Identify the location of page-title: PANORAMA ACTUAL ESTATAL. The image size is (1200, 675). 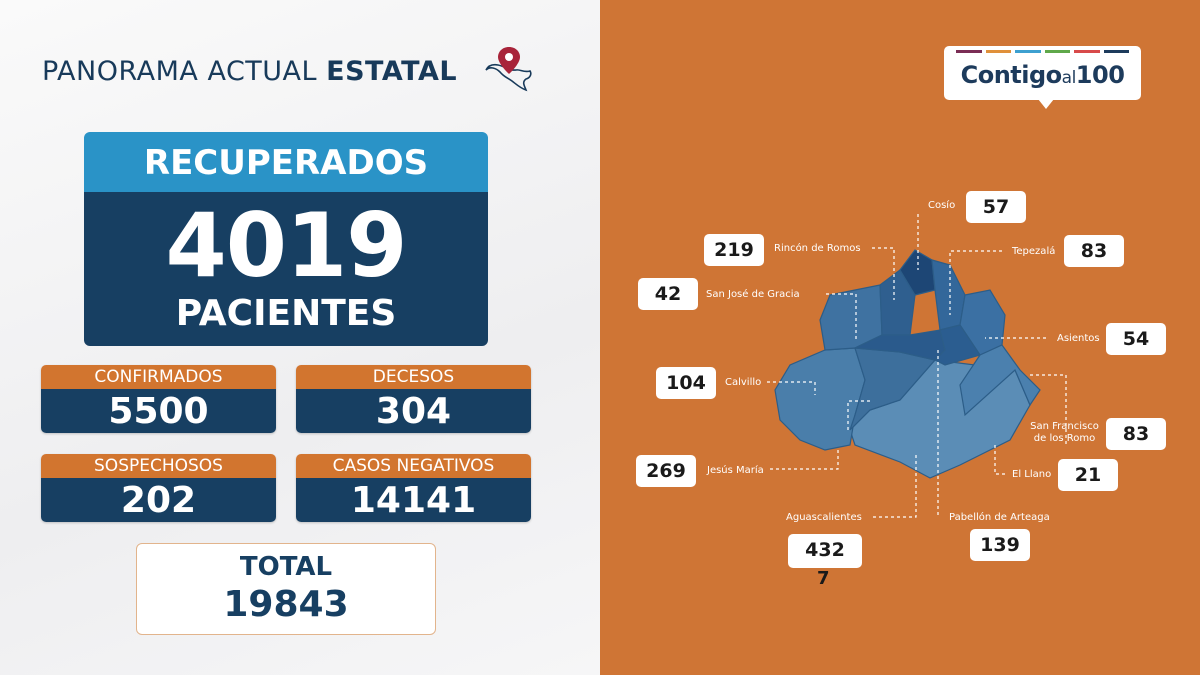
(249, 71).